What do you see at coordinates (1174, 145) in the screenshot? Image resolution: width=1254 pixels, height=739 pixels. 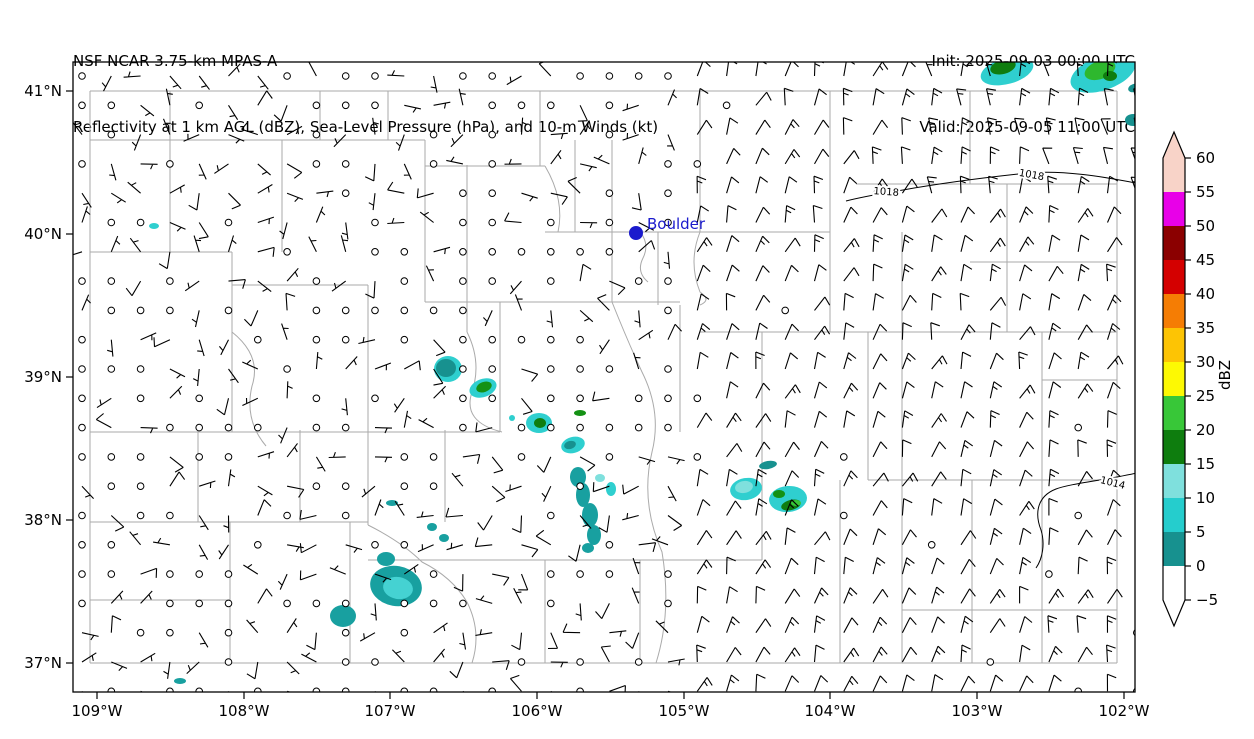 I see `colorbar-over-arrow` at bounding box center [1174, 145].